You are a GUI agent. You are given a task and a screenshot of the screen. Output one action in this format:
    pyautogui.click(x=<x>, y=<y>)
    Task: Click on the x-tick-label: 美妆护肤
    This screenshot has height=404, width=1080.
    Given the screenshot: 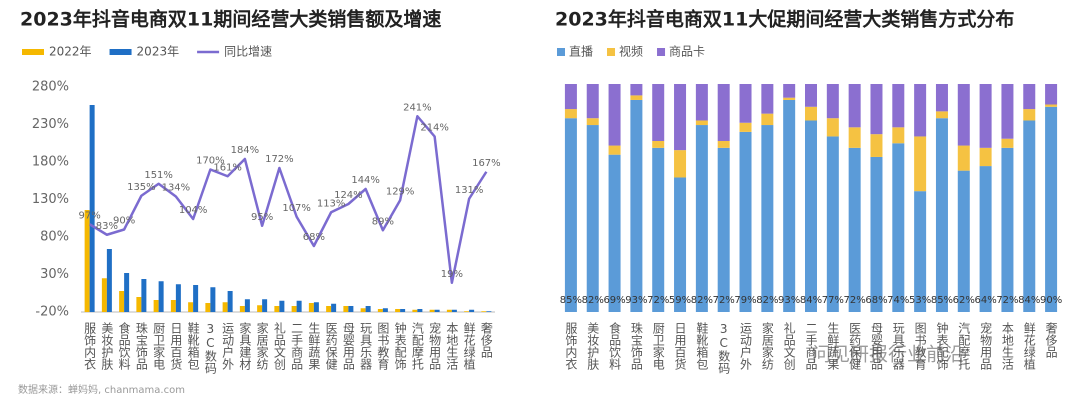 What is the action you would take?
    pyautogui.click(x=107, y=346)
    